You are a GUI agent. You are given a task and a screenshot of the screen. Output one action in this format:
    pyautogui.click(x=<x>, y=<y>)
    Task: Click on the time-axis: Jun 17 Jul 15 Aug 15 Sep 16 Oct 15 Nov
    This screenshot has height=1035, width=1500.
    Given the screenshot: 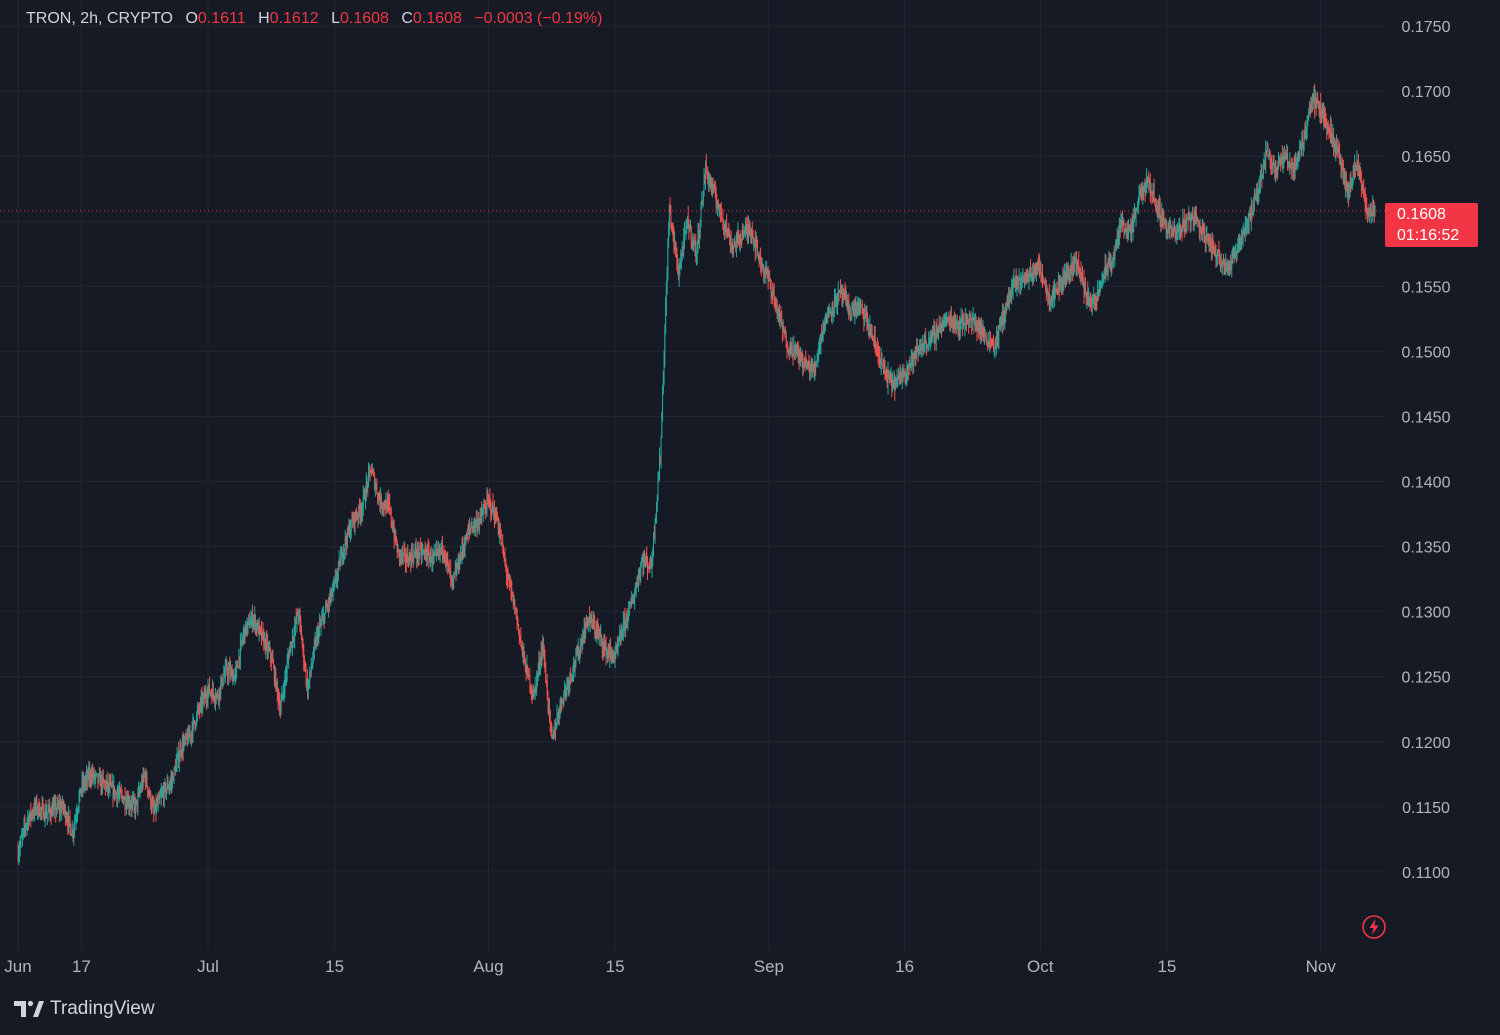 What is the action you would take?
    pyautogui.click(x=670, y=966)
    